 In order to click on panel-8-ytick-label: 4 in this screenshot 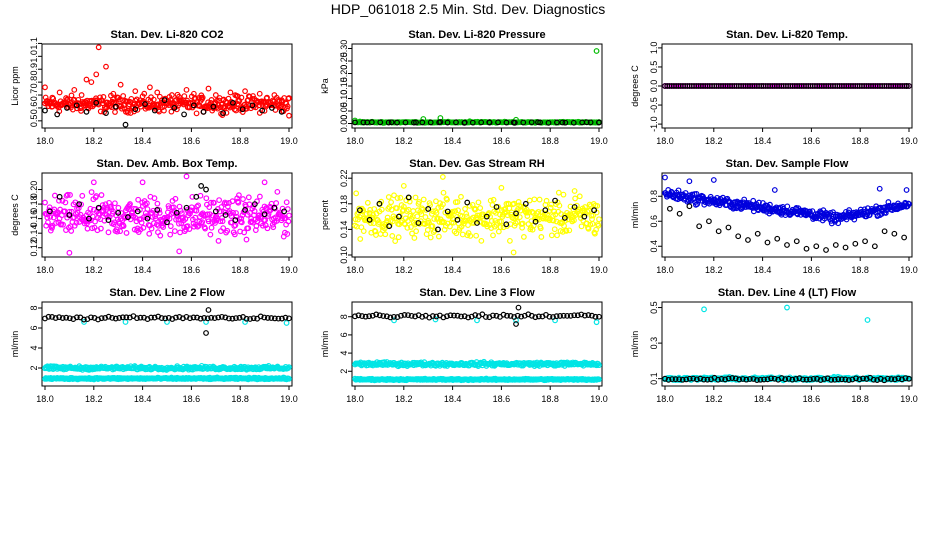, I will do `click(344, 353)`.